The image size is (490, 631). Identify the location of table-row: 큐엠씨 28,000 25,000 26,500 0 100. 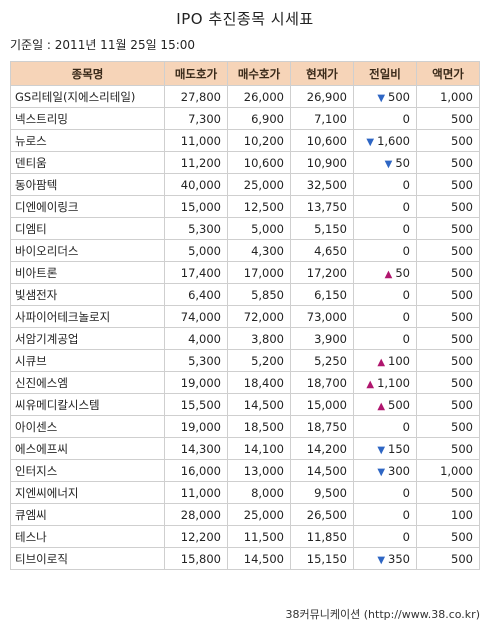
(245, 514).